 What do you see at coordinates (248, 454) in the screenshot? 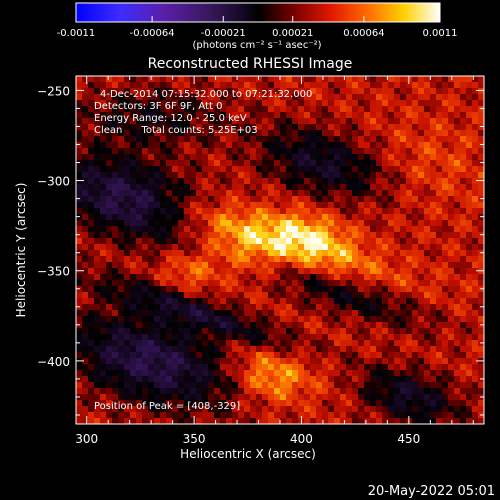
I see `x-axis-label: Heliocentric X (arcsec)` at bounding box center [248, 454].